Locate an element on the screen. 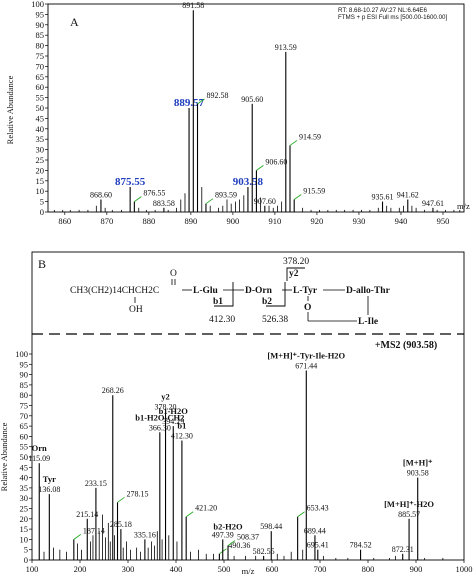 Image resolution: width=474 pixels, height=576 pixels. panel-b-peak-label: 885.57 is located at coordinates (409, 514).